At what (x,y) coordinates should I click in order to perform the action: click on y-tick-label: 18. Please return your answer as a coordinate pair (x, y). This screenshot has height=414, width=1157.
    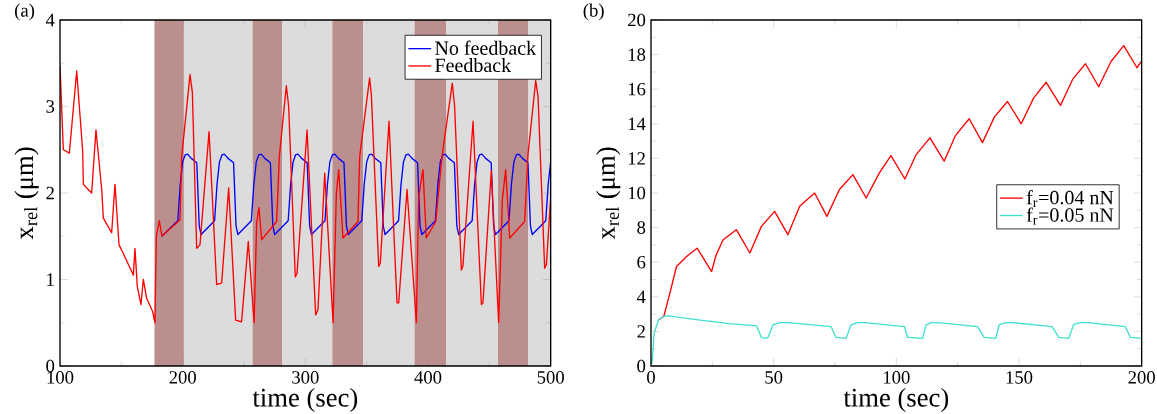
    Looking at the image, I should click on (637, 54).